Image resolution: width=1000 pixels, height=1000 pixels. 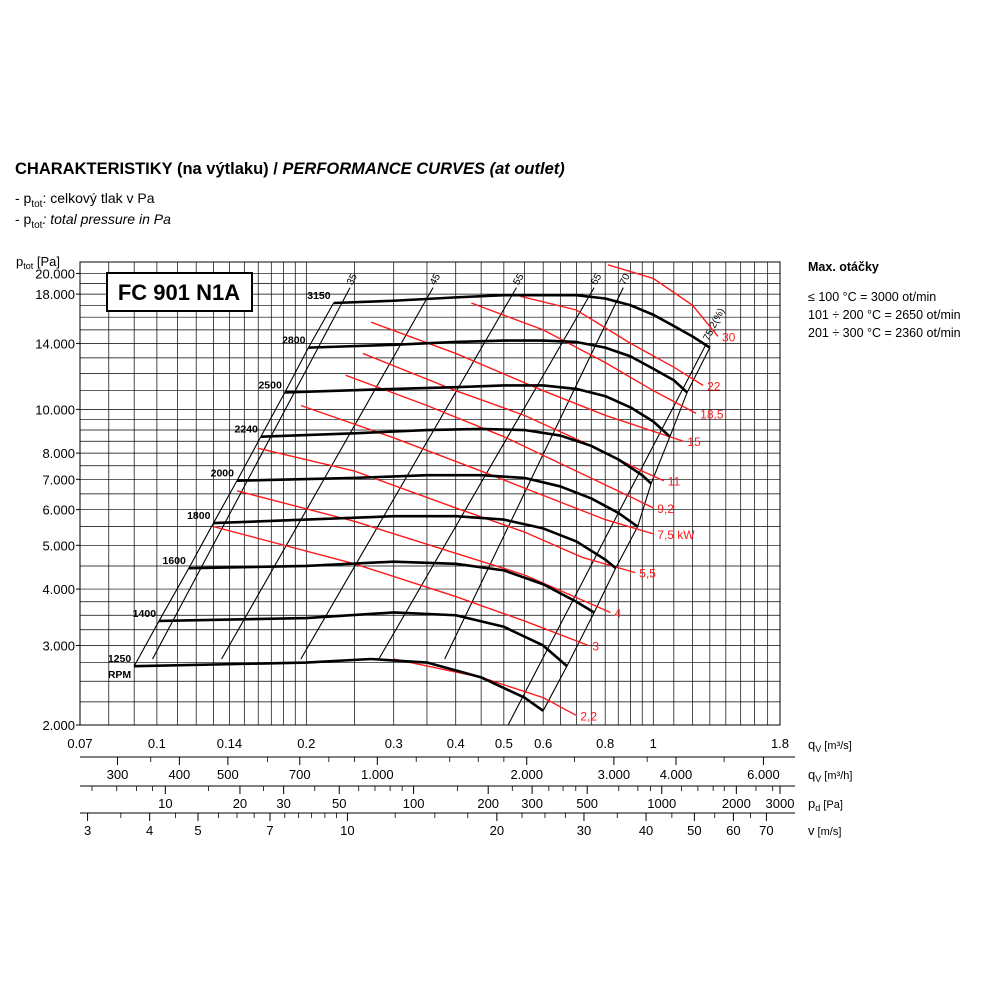 I want to click on power-label: 7,5 kW, so click(x=676, y=535).